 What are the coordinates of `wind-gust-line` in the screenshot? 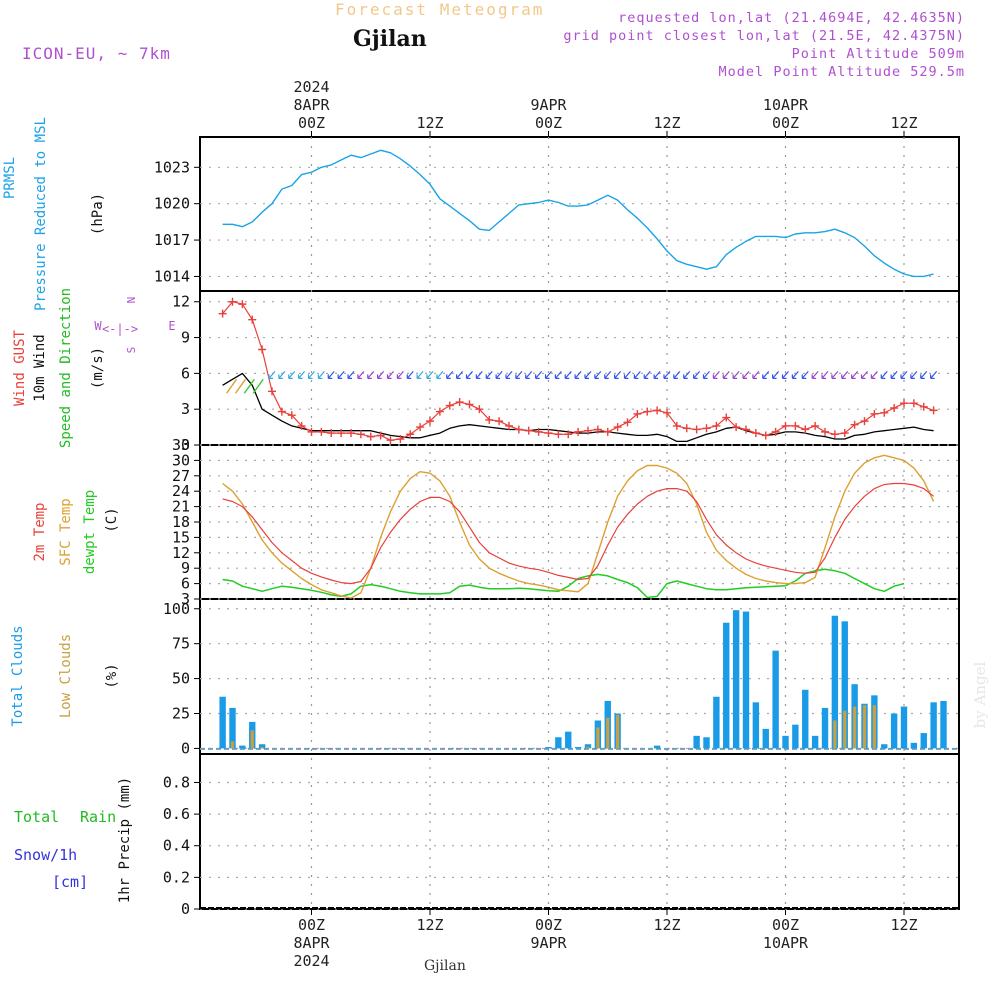 It's located at (578, 371).